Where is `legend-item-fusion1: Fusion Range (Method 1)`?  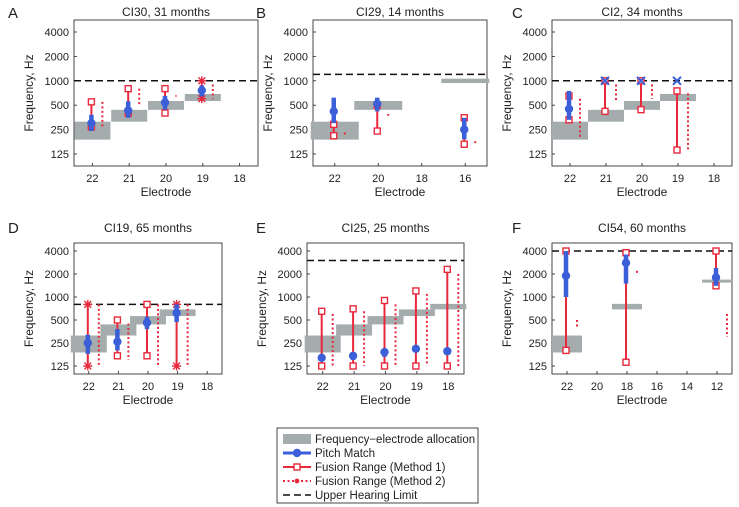
legend-item-fusion1: Fusion Range (Method 1) is located at coordinates (364, 468).